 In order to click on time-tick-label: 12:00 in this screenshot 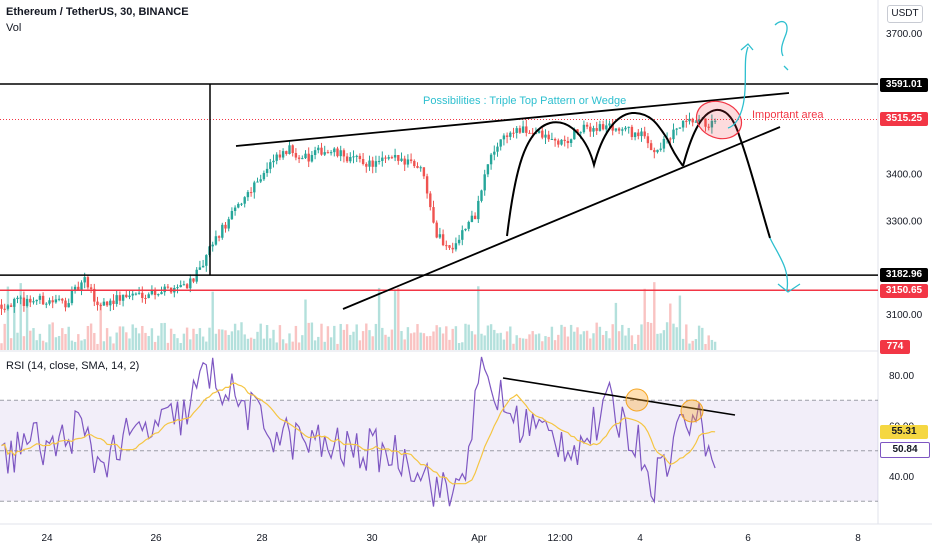, I will do `click(559, 538)`.